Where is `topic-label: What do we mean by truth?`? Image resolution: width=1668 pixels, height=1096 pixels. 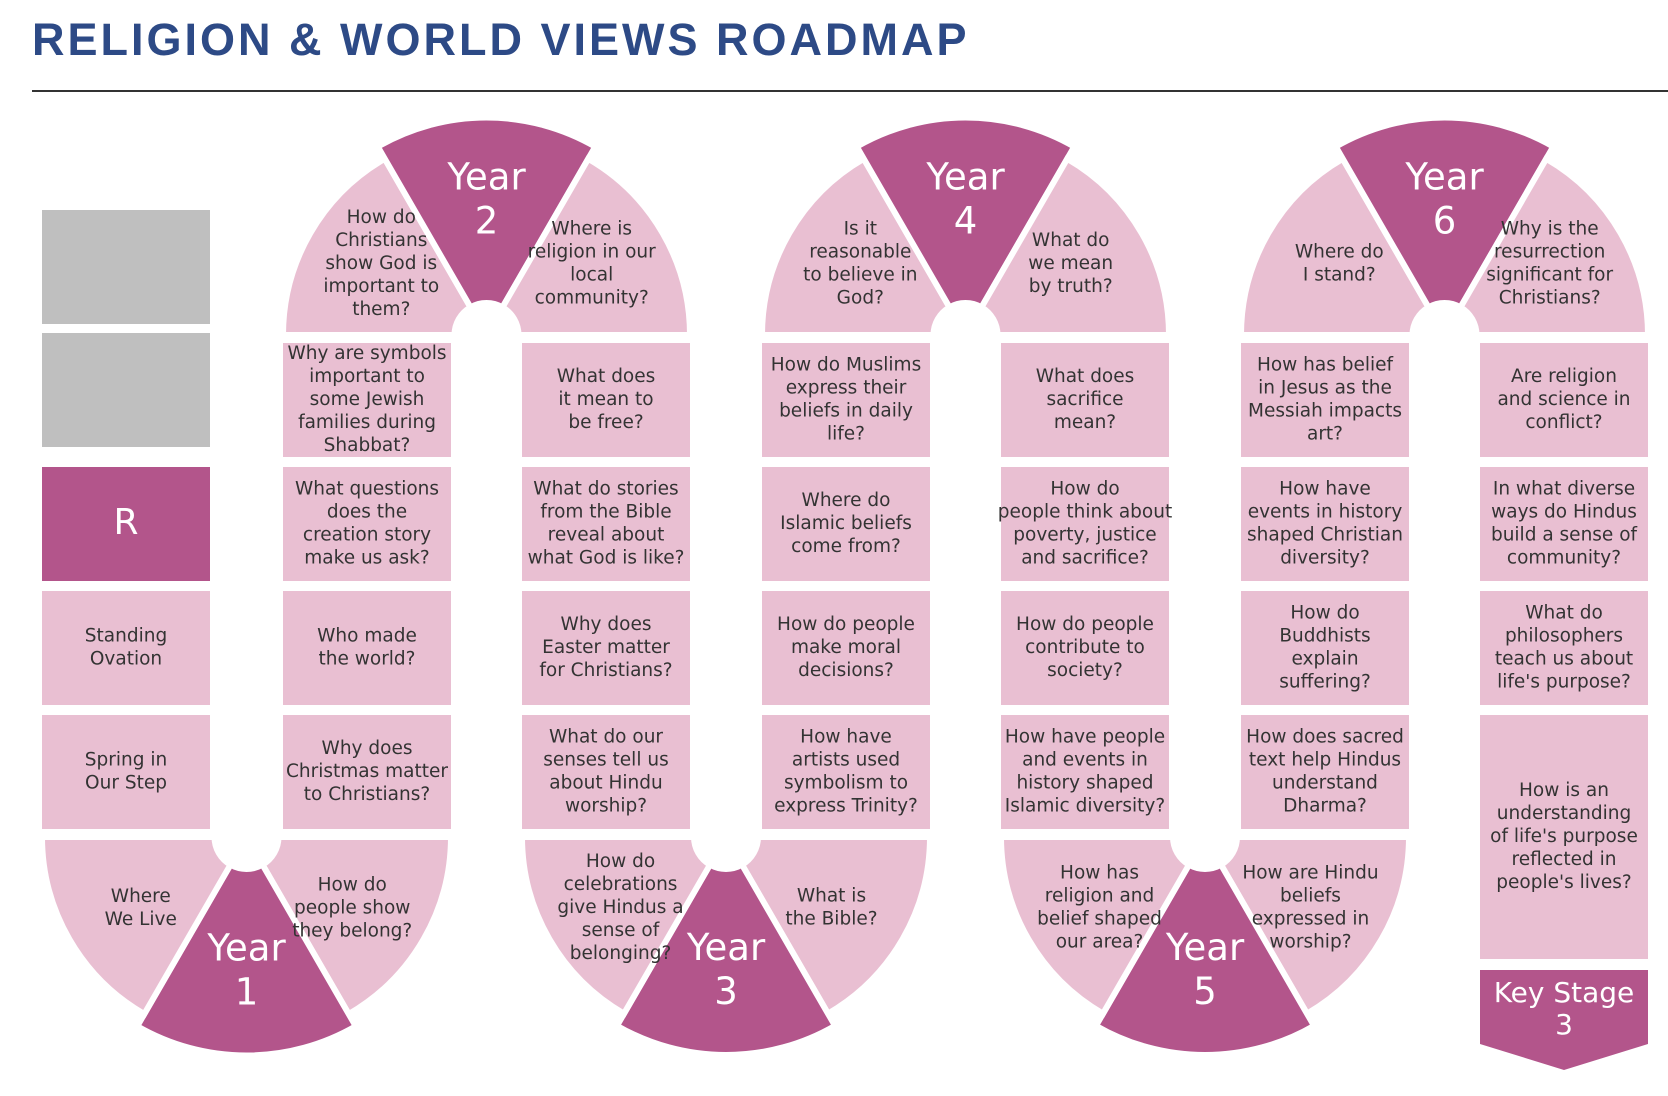 topic-label: What do we mean by truth? is located at coordinates (1070, 263).